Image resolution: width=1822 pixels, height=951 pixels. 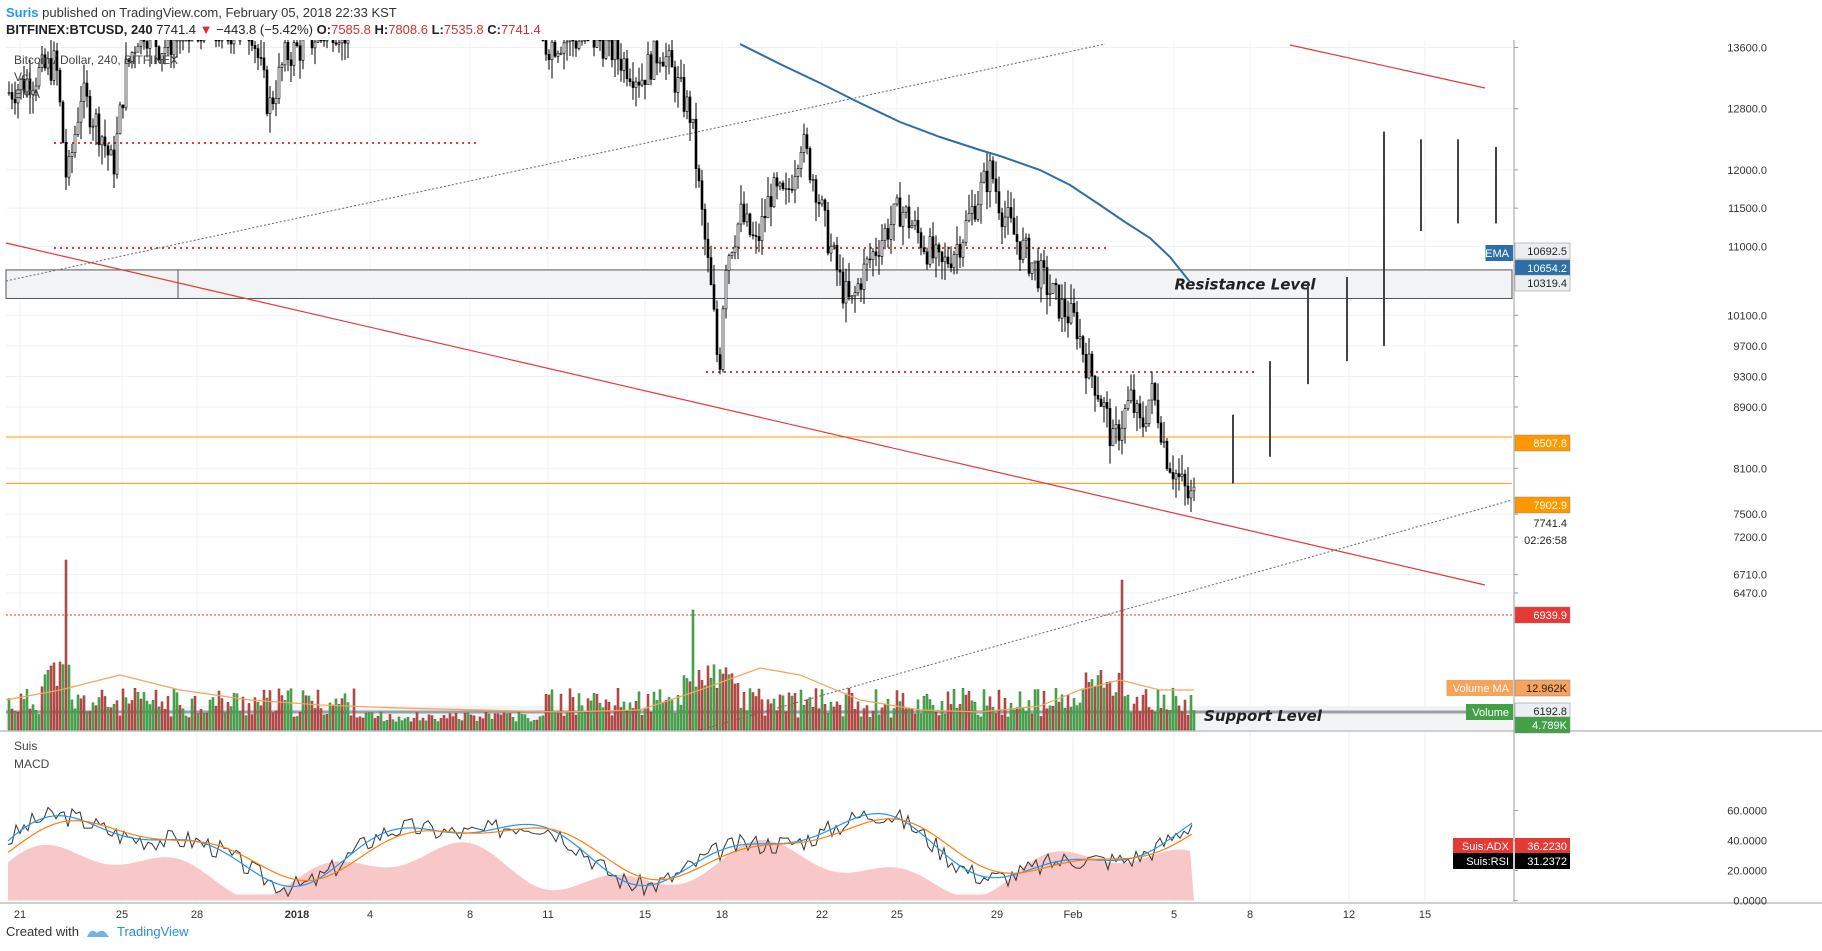 I want to click on macd-signal-line, so click(x=600, y=850).